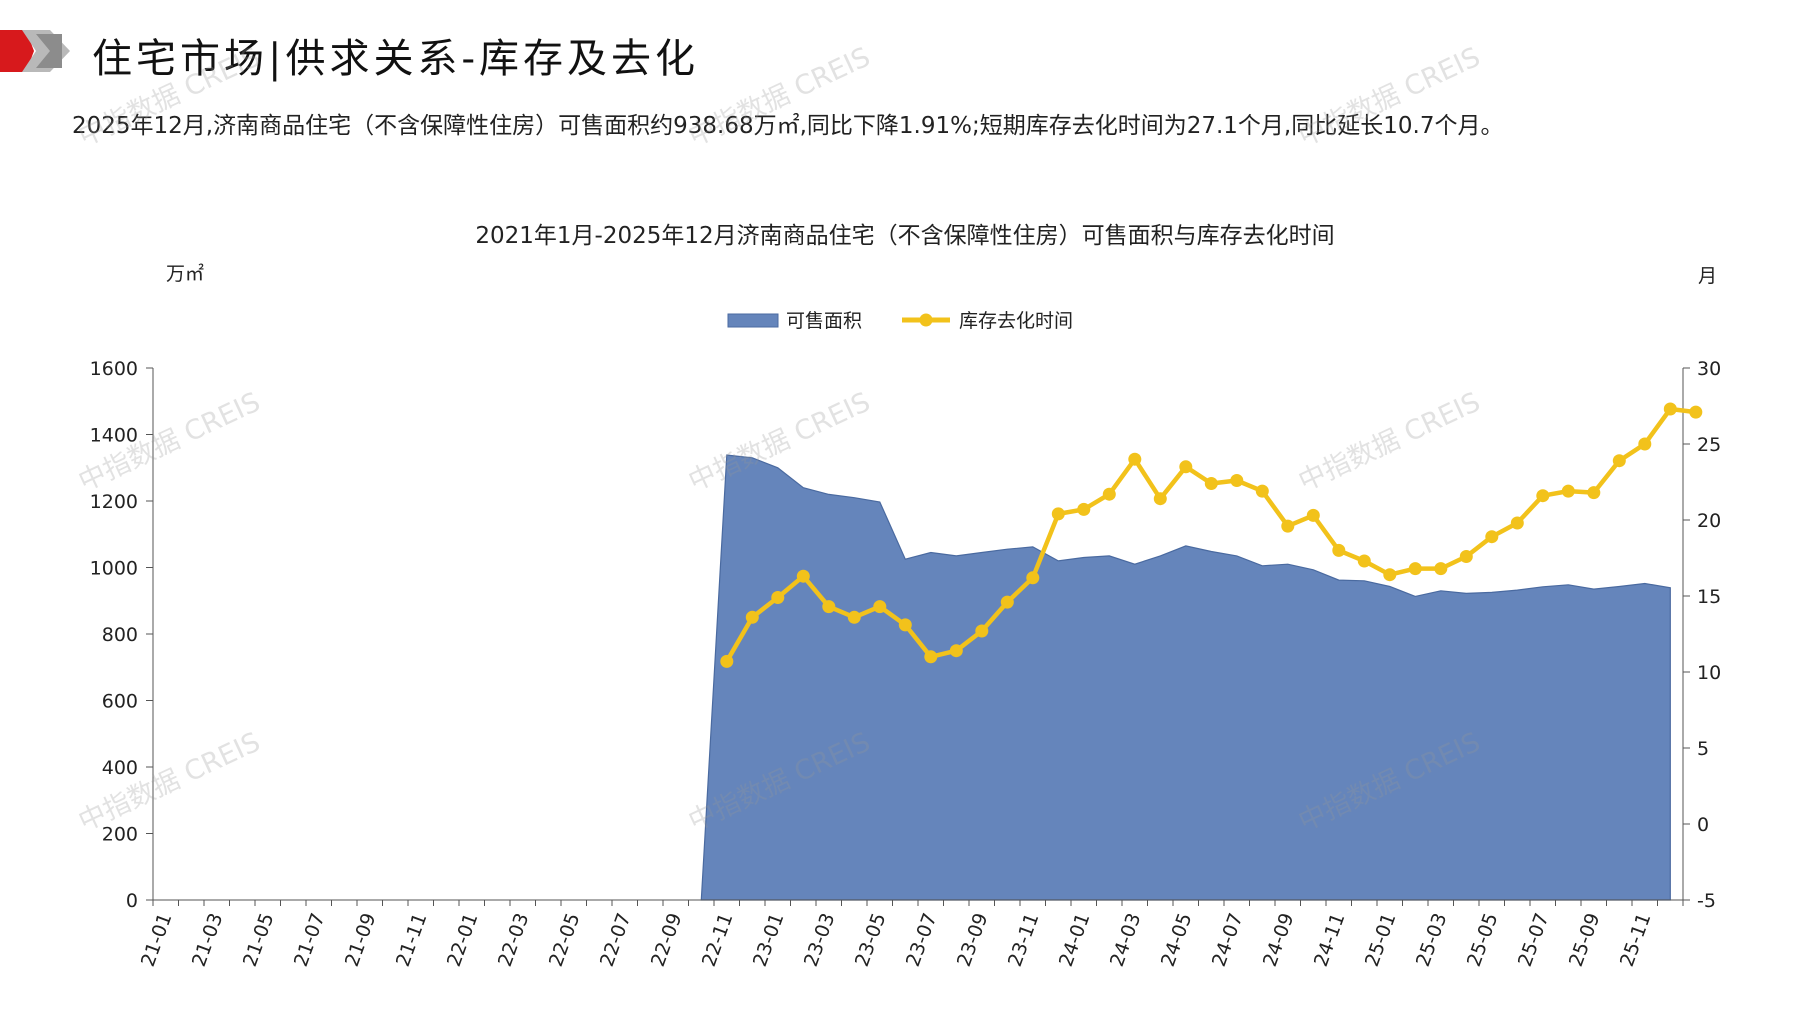 The width and height of the screenshot is (1797, 1010). Describe the element at coordinates (259, 939) in the screenshot. I see `x-axis-tick-label: 21-05` at that location.